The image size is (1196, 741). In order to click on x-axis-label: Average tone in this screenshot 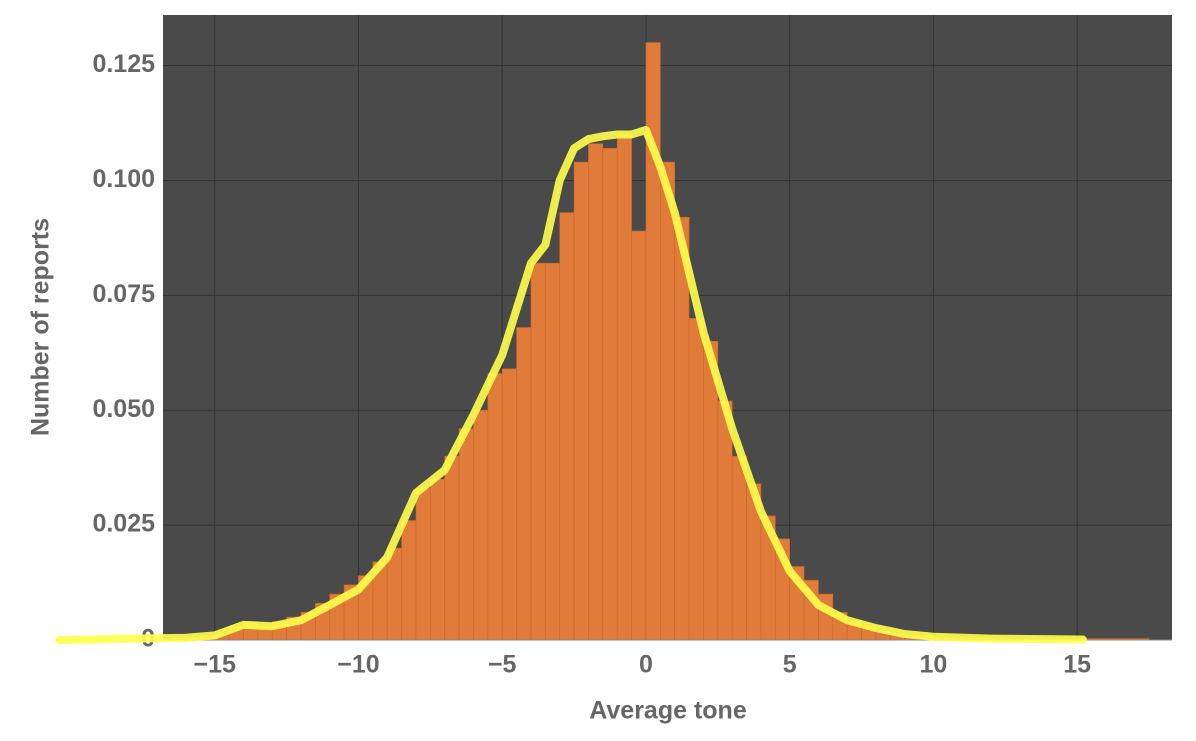, I will do `click(668, 711)`.